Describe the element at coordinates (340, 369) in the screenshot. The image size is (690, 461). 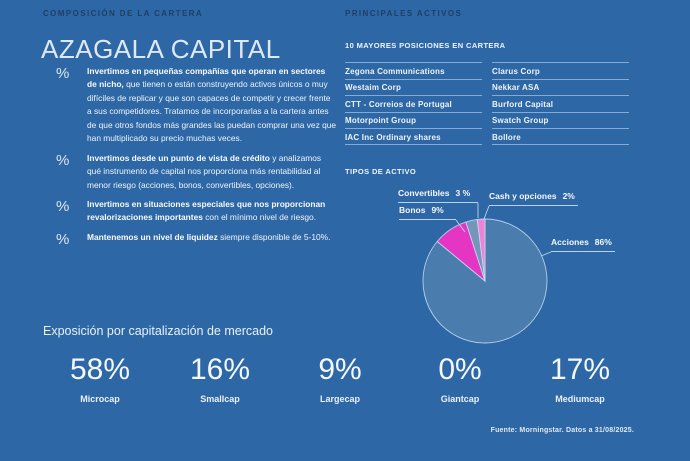
I see `stat-value: 9%` at that location.